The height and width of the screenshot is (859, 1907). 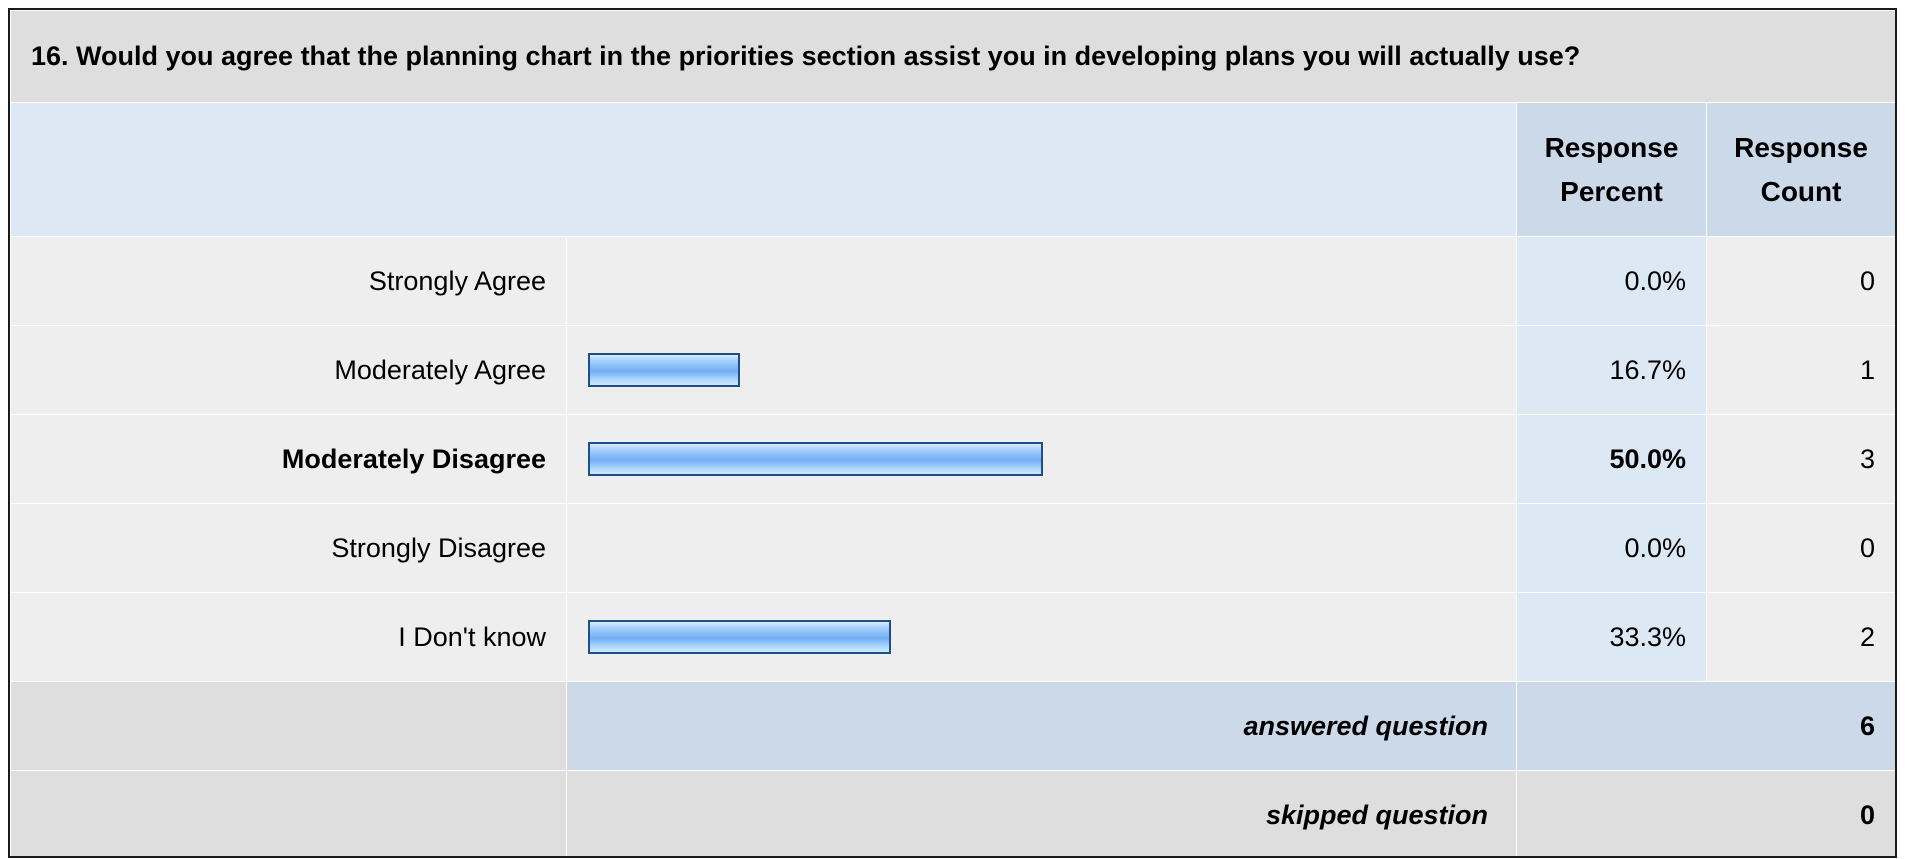 I want to click on response-count: 1, so click(x=1800, y=370).